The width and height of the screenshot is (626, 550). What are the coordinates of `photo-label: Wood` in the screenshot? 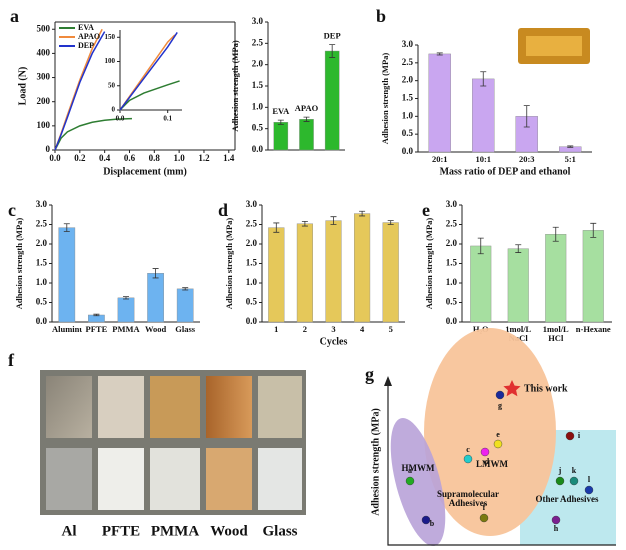 It's located at (229, 531).